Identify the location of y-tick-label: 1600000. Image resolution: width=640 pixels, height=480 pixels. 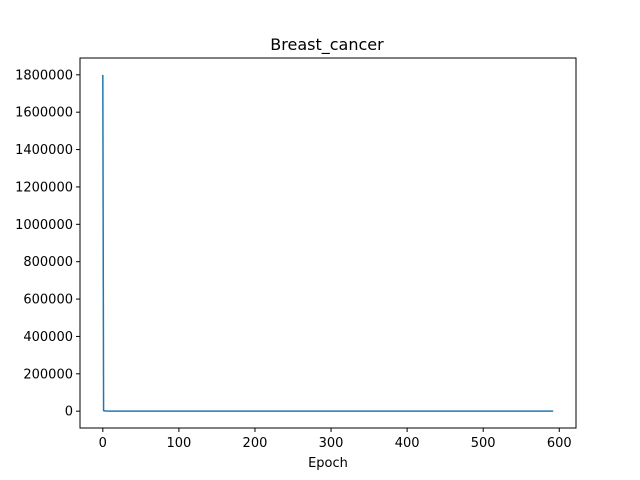
(44, 113).